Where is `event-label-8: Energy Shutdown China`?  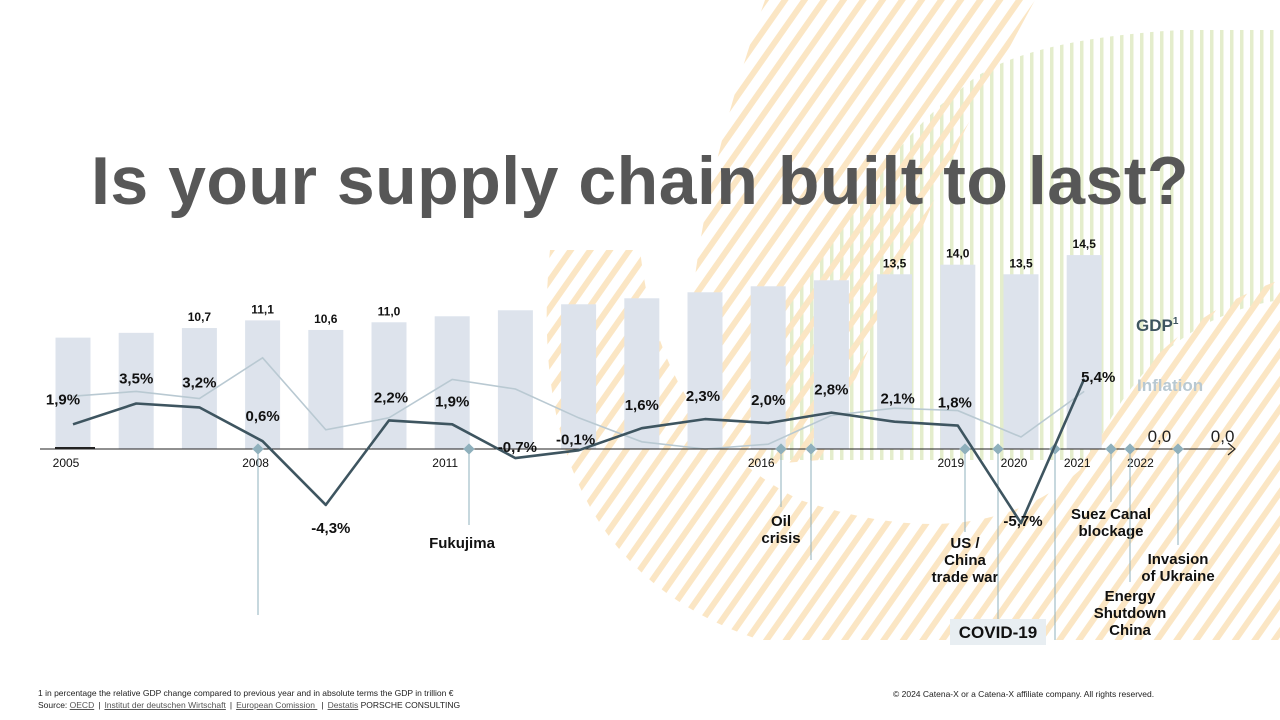
event-label-8: Energy Shutdown China is located at coordinates (1130, 613).